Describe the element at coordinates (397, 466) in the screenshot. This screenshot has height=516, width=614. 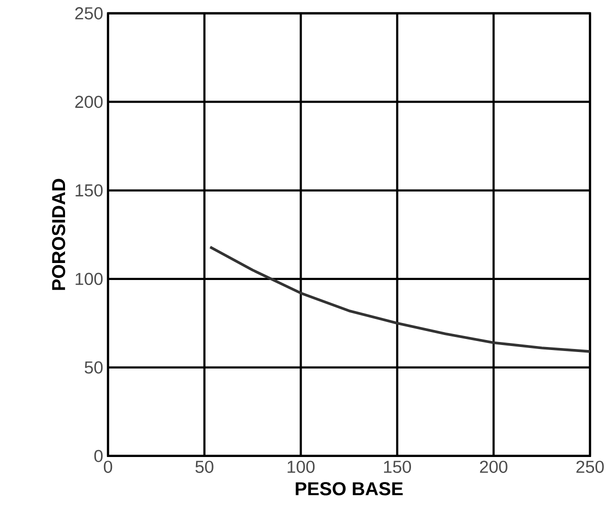
I see `x-tick-label: 150` at that location.